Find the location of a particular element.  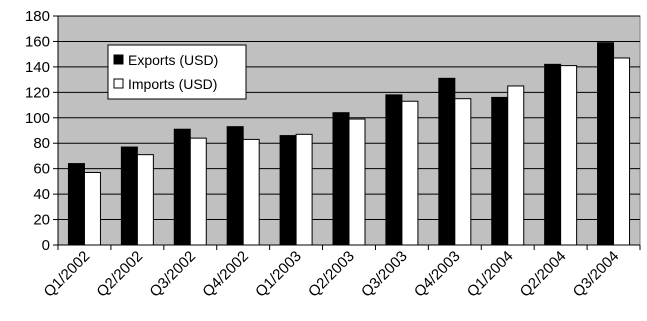

x-tick-label: Q2/2004 is located at coordinates (543, 274).